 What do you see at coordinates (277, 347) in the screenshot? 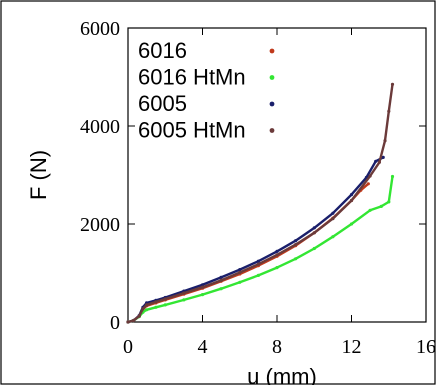
I see `x-tick-label: 8` at bounding box center [277, 347].